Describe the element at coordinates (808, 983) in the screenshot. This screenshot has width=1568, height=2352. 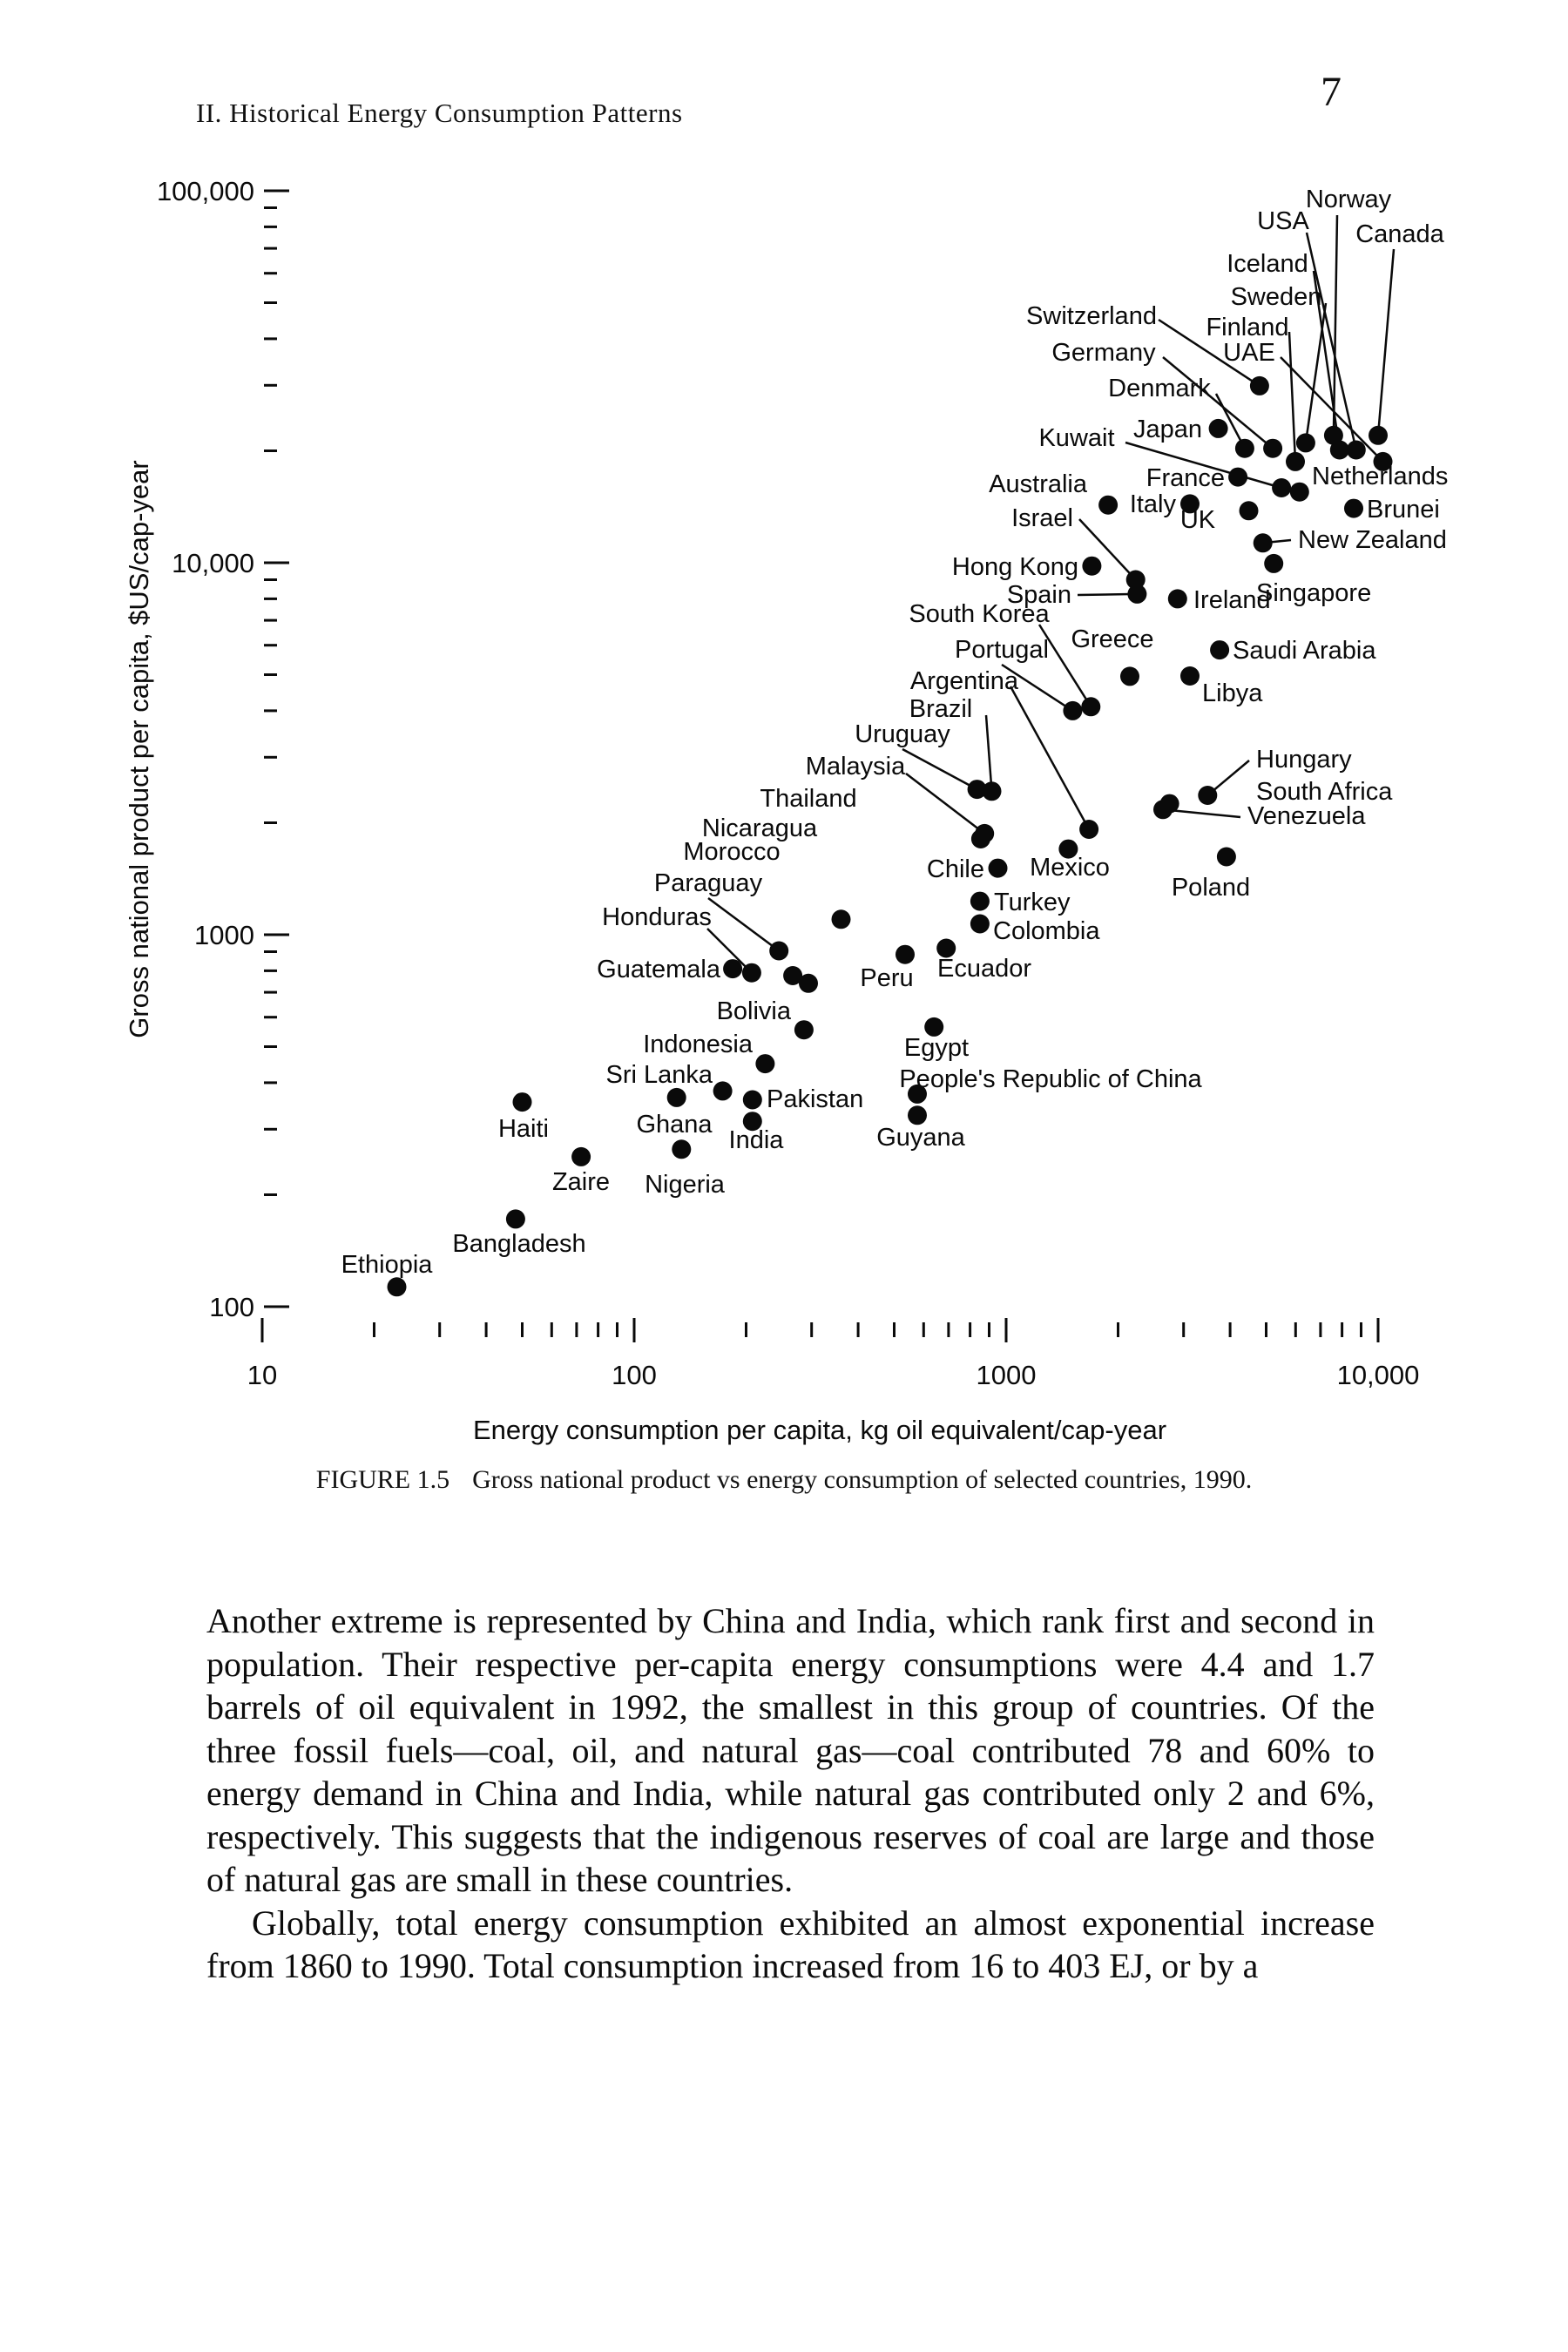
I see `data-point` at that location.